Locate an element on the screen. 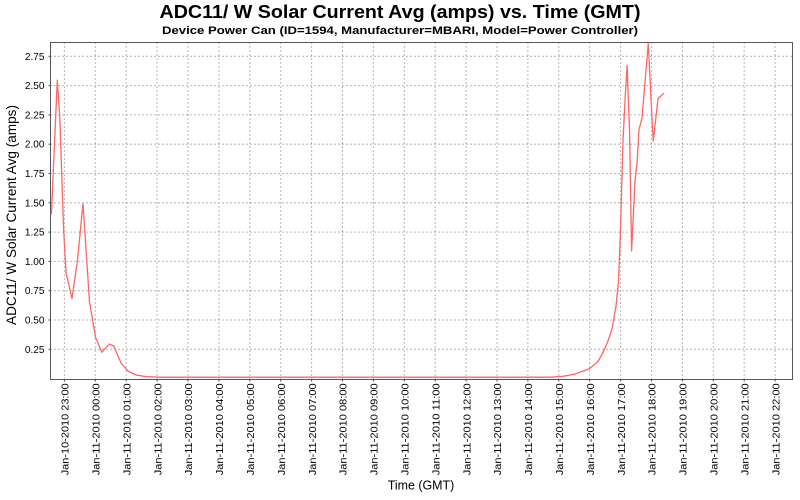  svg-text: 1.75 is located at coordinates (35, 174).